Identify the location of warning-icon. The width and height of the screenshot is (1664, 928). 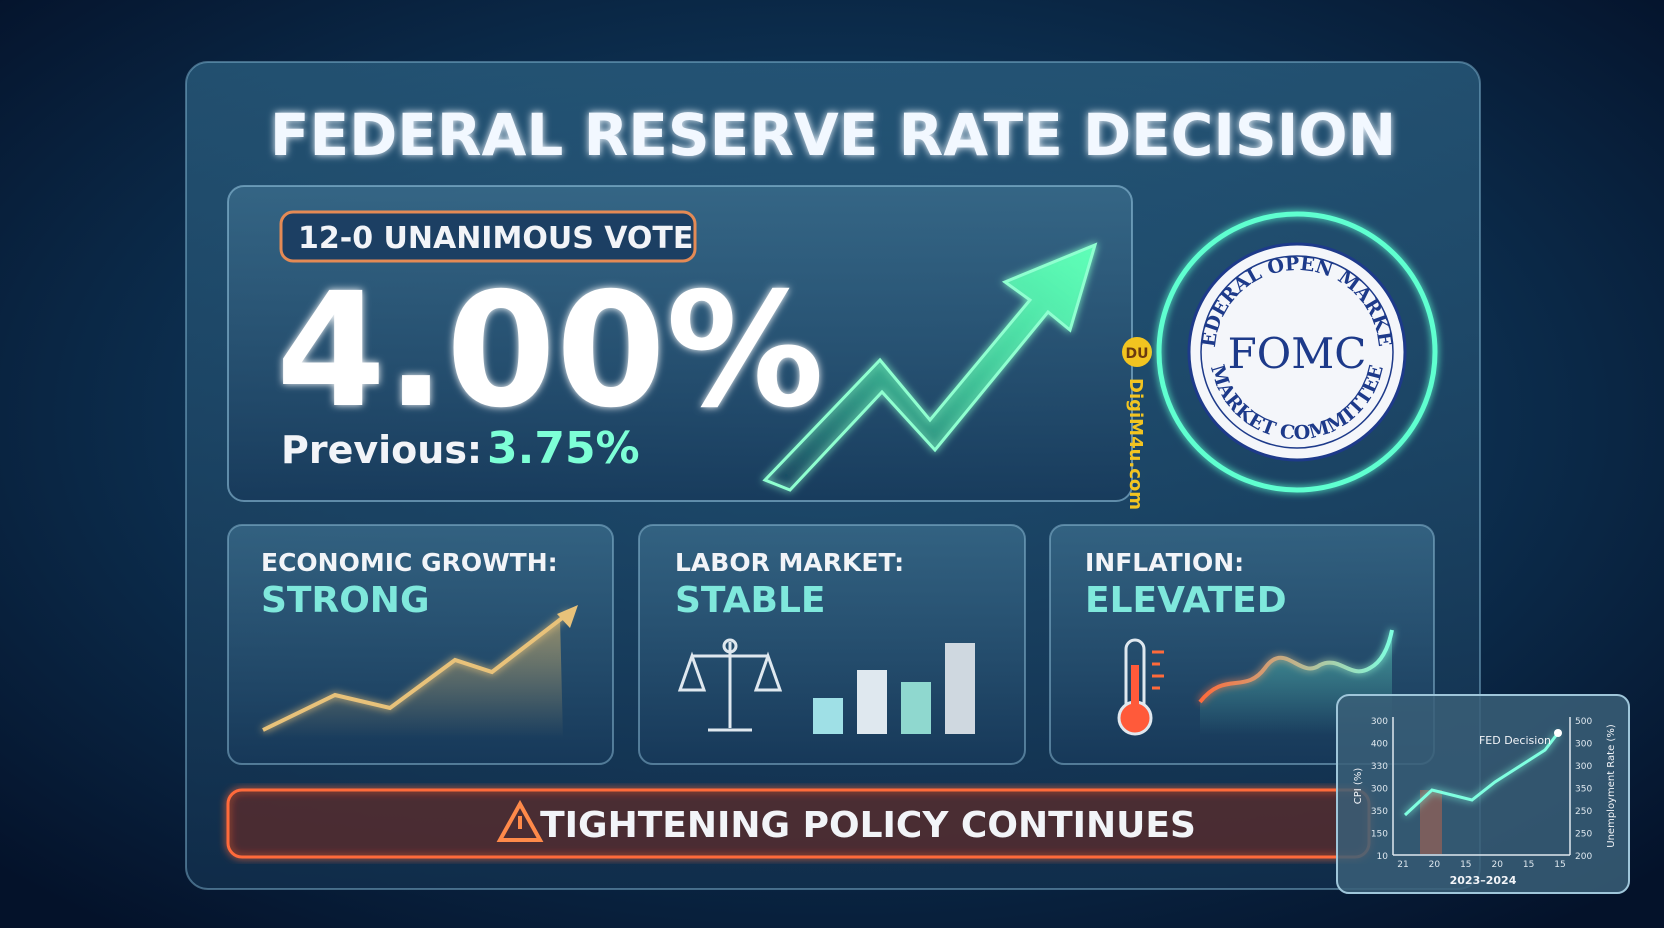
(520, 820).